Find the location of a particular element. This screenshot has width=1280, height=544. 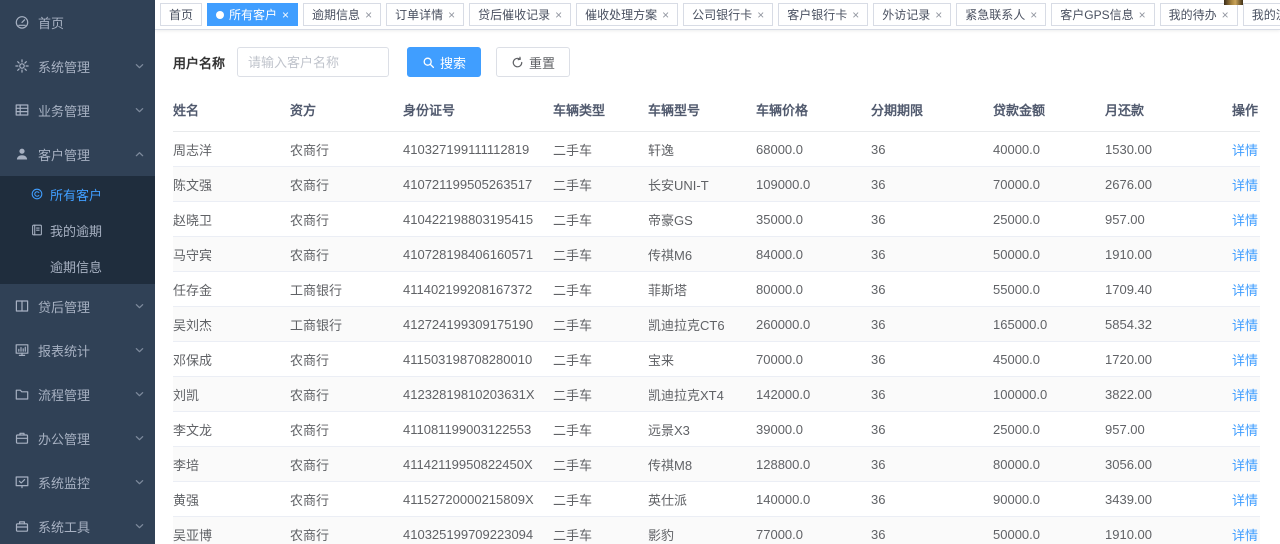

sidebar-item-office-mgmt: 办公管理 is located at coordinates (77, 438).